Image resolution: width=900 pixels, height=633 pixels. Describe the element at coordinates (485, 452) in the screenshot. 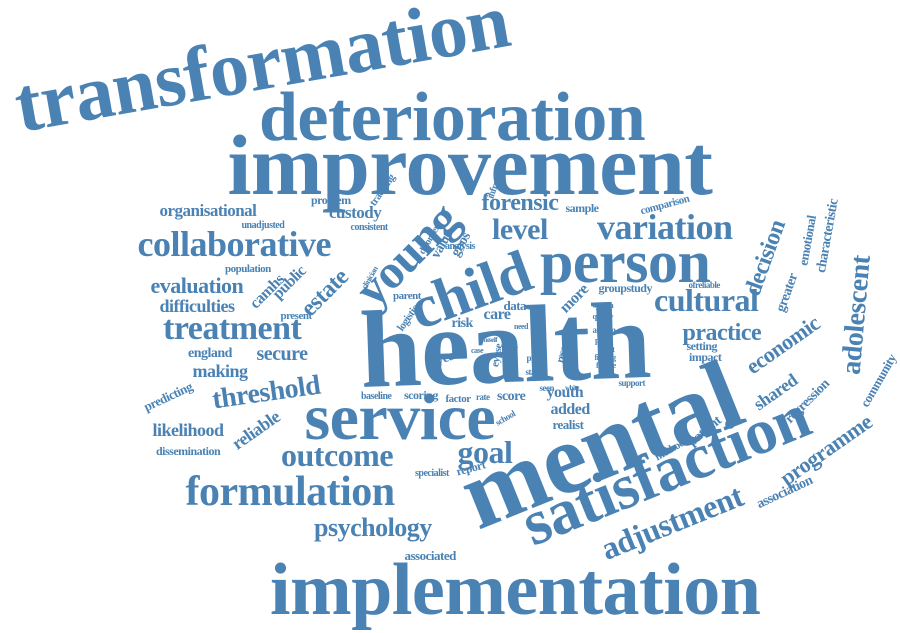

I see `word-goal: goal` at that location.